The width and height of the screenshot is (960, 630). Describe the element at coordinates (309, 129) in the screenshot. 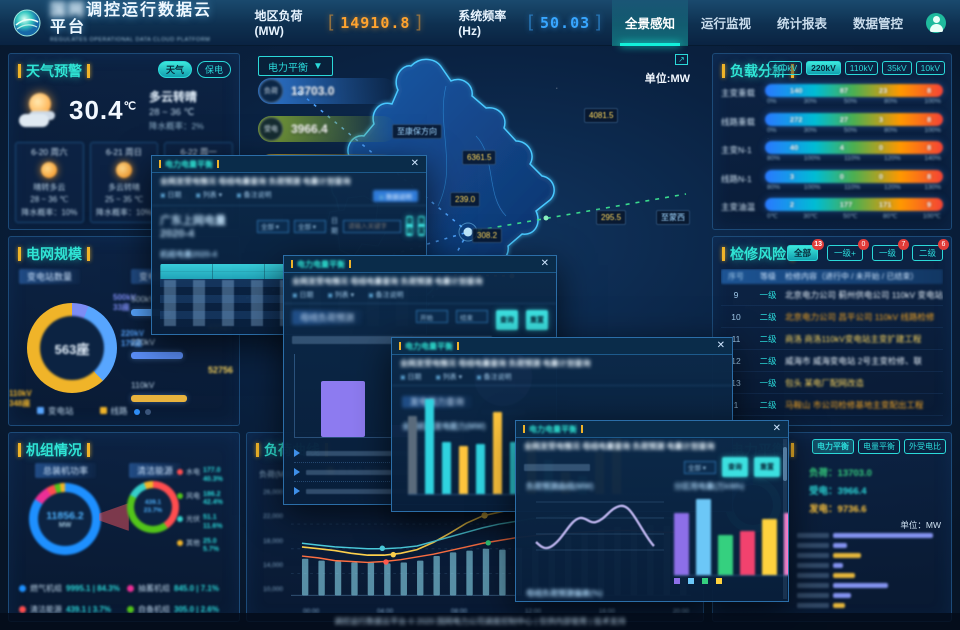

I see `pill-value: 3966.4` at that location.